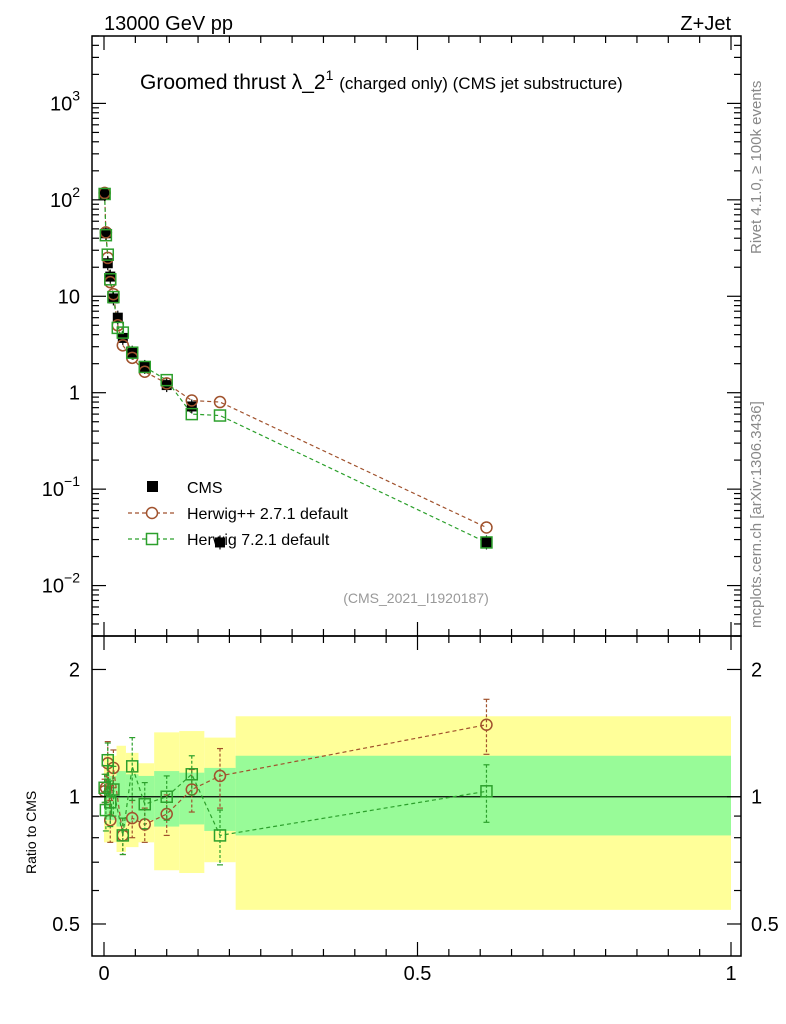 This screenshot has width=786, height=1024. Describe the element at coordinates (65, 101) in the screenshot. I see `main-ytick-label: 10³` at that location.